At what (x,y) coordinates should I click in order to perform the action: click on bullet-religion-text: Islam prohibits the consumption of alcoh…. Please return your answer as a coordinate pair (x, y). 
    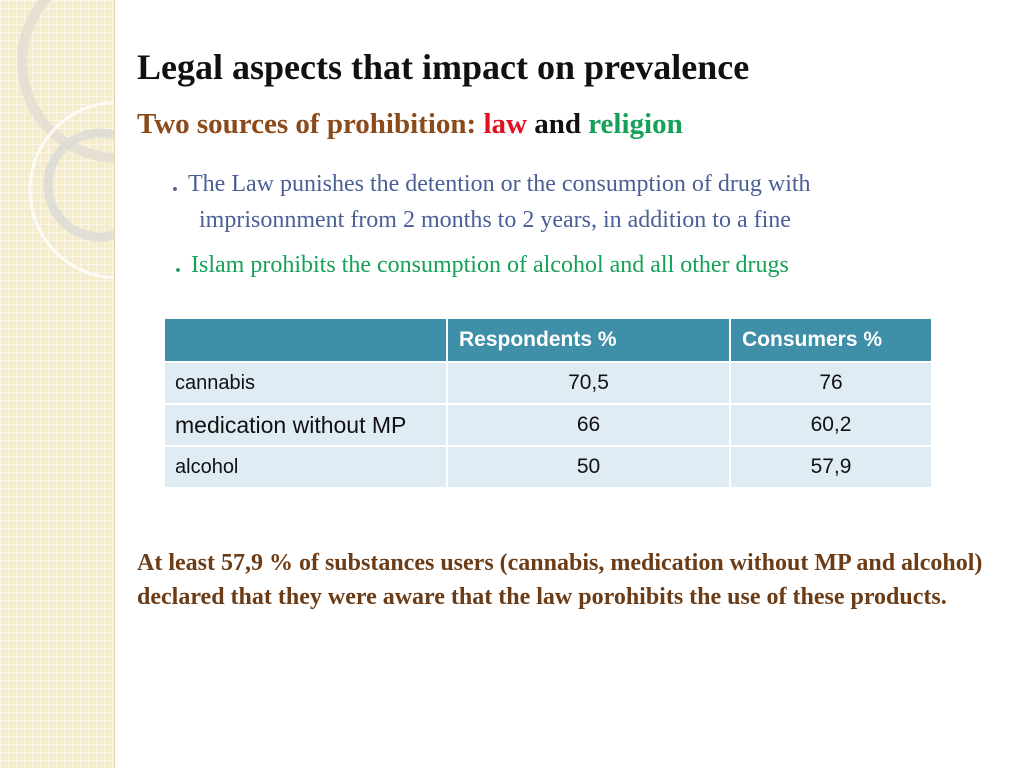
    Looking at the image, I should click on (490, 265).